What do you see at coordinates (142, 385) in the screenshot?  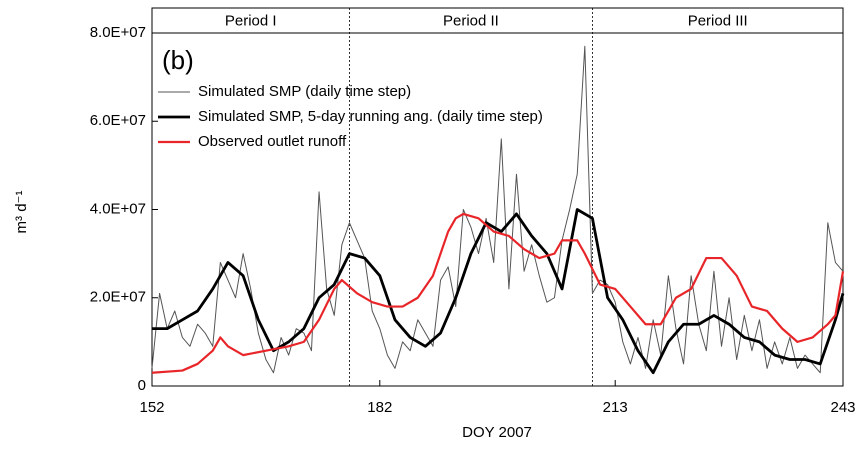 I see `y-tick-label: 0` at bounding box center [142, 385].